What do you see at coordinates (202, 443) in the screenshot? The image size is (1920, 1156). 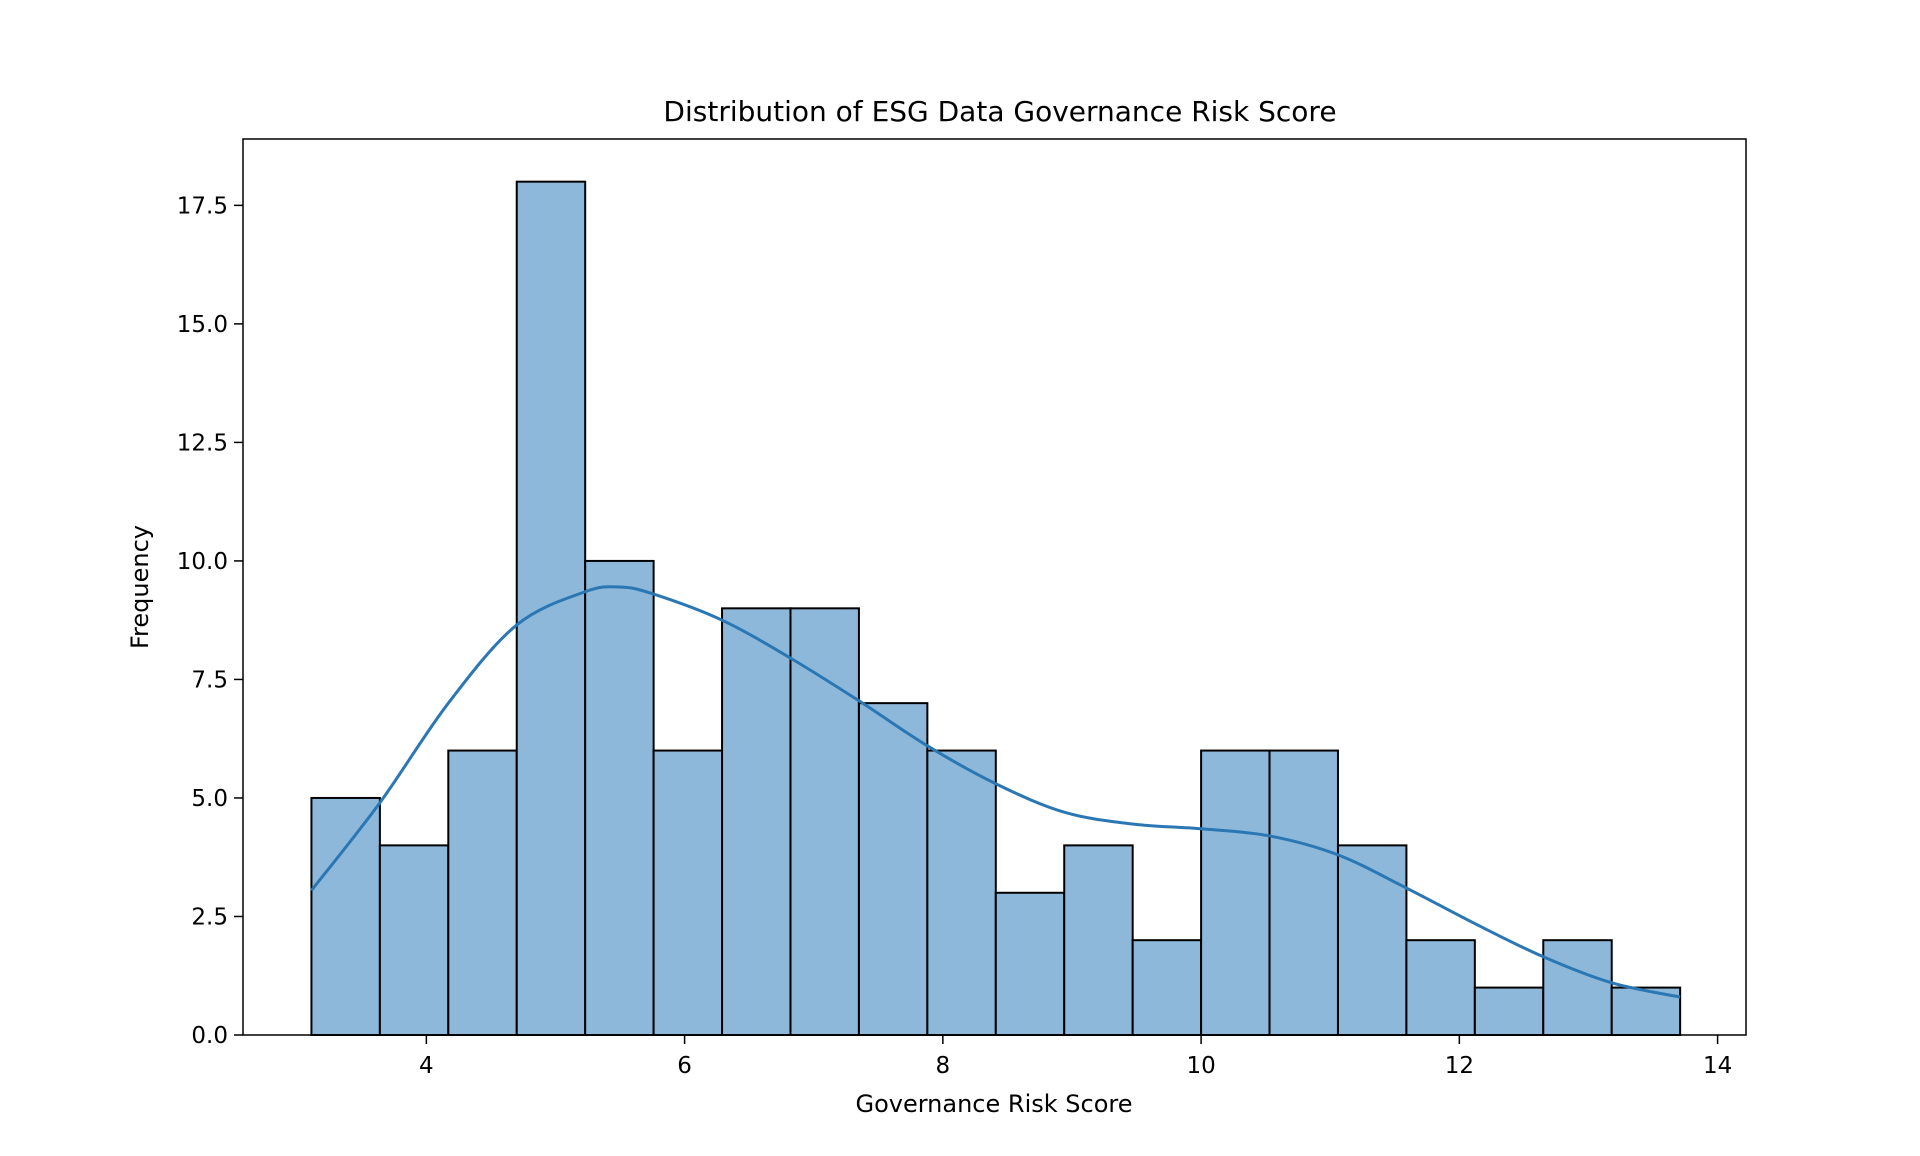 I see `y-tick-label: 12.5` at bounding box center [202, 443].